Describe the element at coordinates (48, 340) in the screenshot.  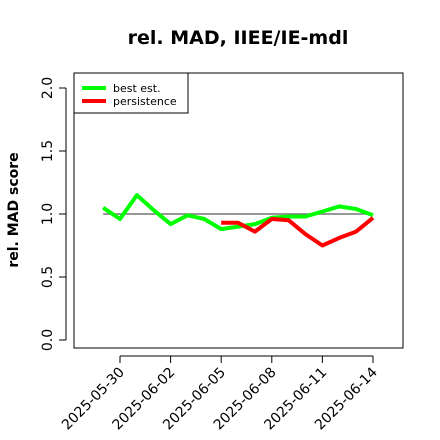
I see `y-tick-label: 0.0` at that location.